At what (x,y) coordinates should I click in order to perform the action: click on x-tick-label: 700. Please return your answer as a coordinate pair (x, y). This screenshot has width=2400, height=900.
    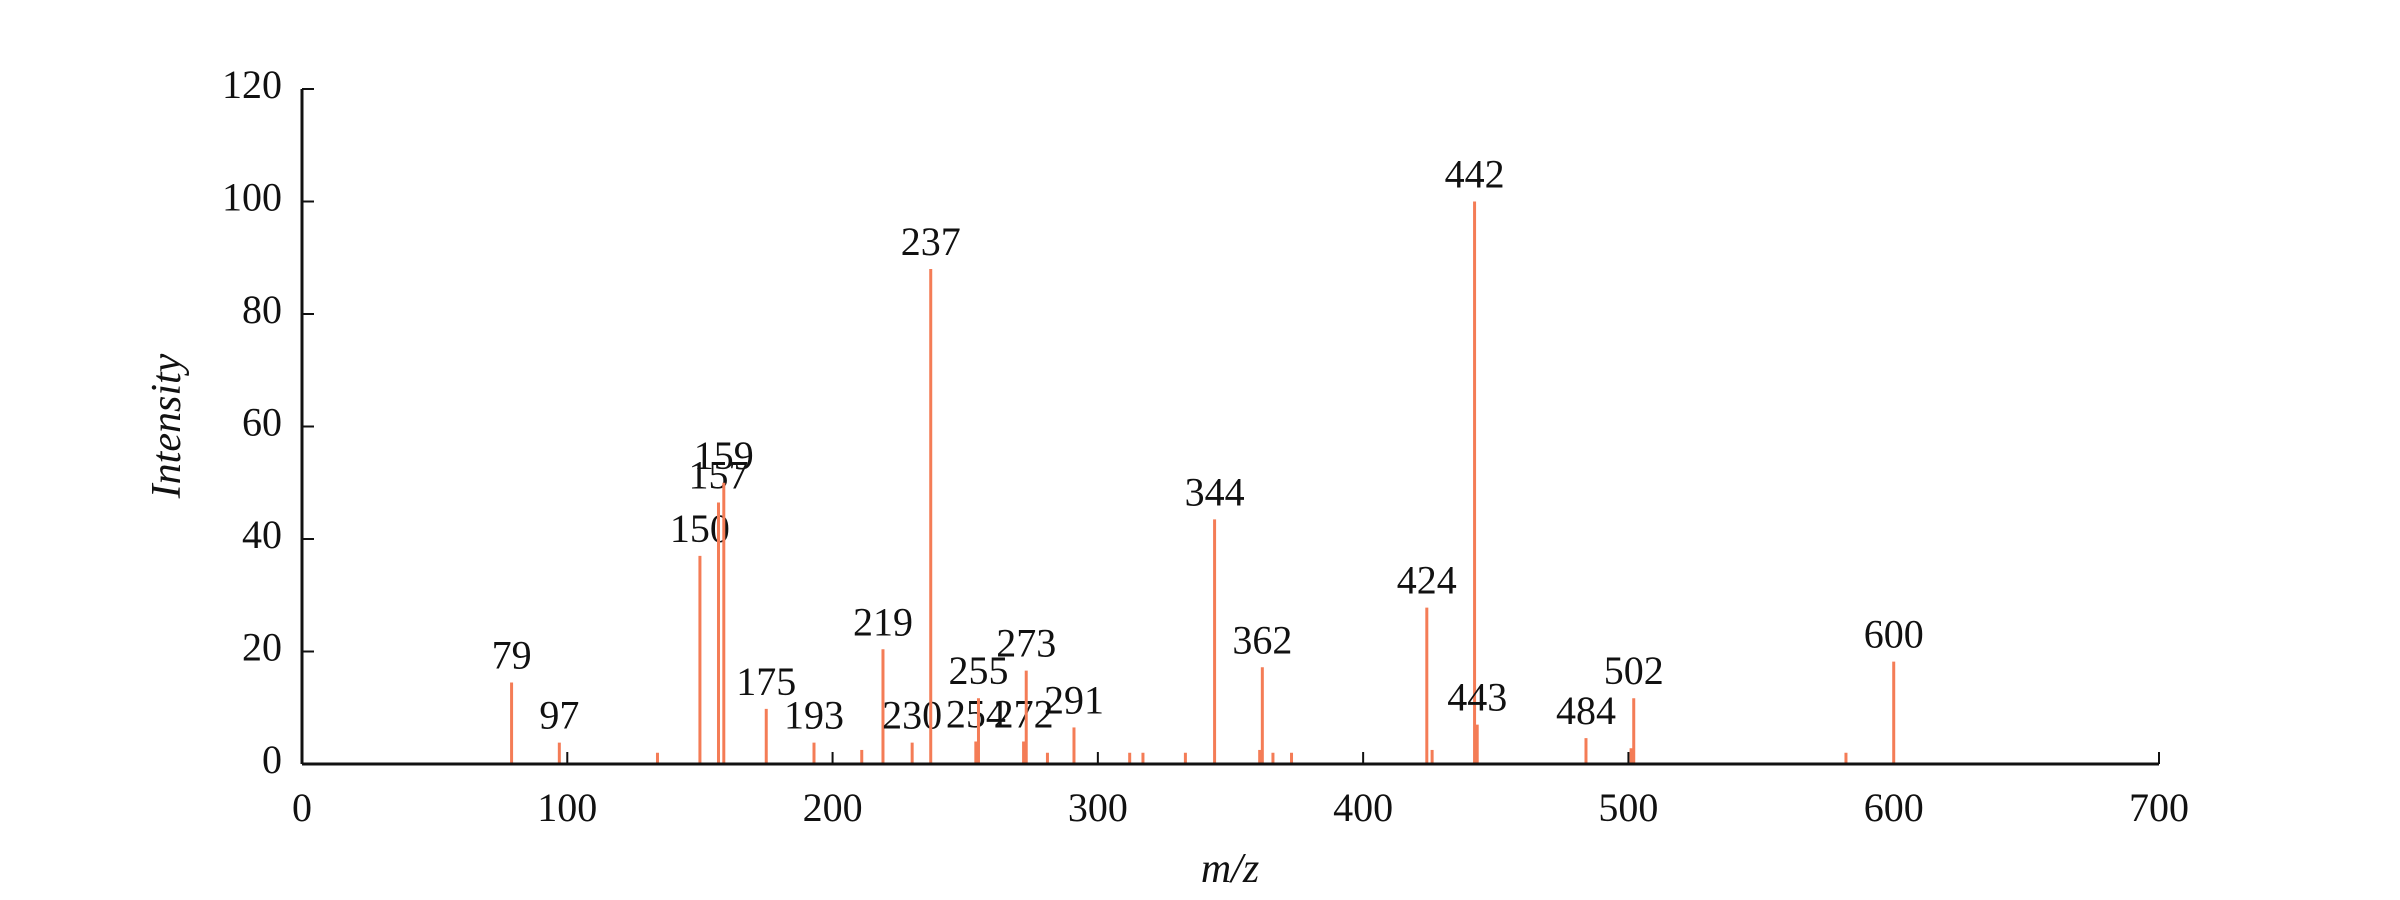
    Looking at the image, I should click on (2159, 807).